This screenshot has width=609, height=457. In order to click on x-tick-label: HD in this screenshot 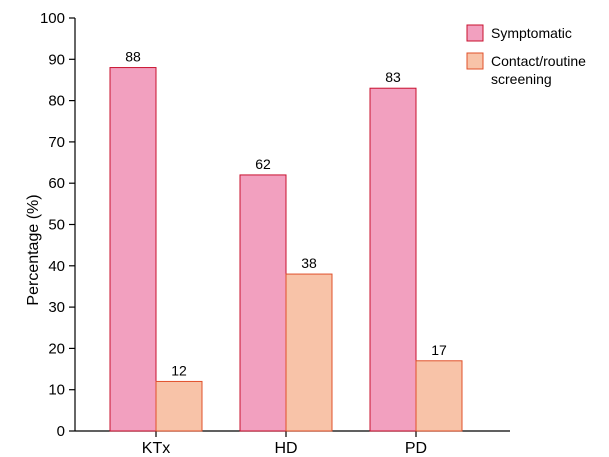, I will do `click(285, 448)`.